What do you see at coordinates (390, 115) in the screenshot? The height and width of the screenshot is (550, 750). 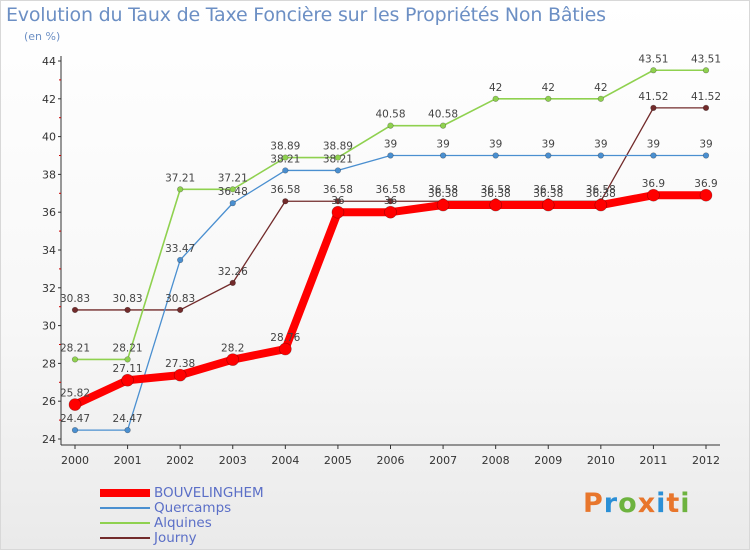 I see `data-label-alquines: 40.58` at bounding box center [390, 115].